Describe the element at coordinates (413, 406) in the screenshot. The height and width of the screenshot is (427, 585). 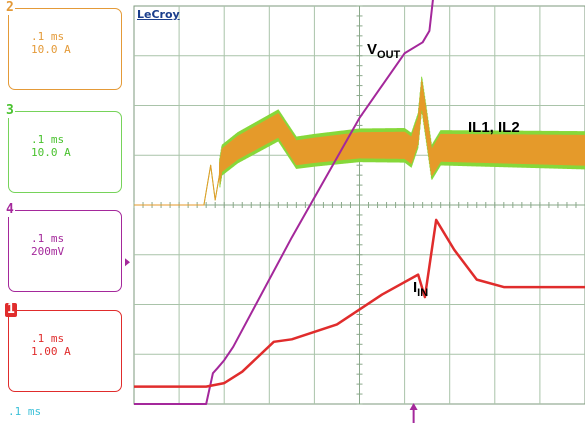
I see `trigger-marker-arrow` at that location.